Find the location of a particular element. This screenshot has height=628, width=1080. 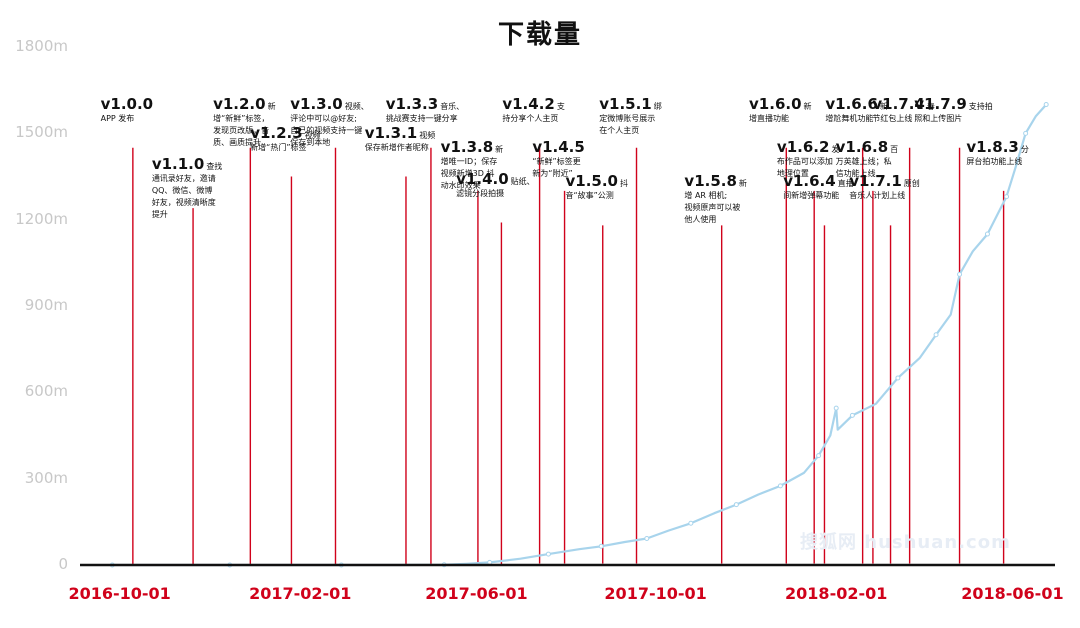

version-annotation: v1.3.8 新增唯一ID；保存 视频新增3D 抖 动水印效果 is located at coordinates (472, 164).